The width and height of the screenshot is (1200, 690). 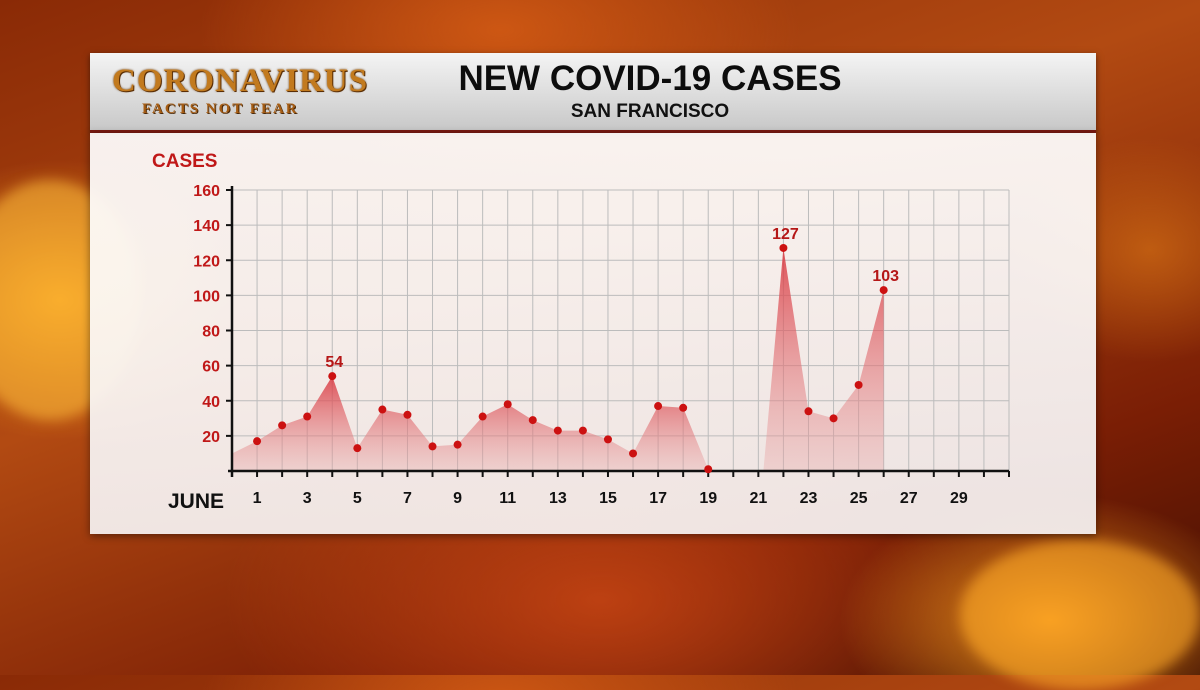 I want to click on label-layer: 54 127 103, so click(x=612, y=298).